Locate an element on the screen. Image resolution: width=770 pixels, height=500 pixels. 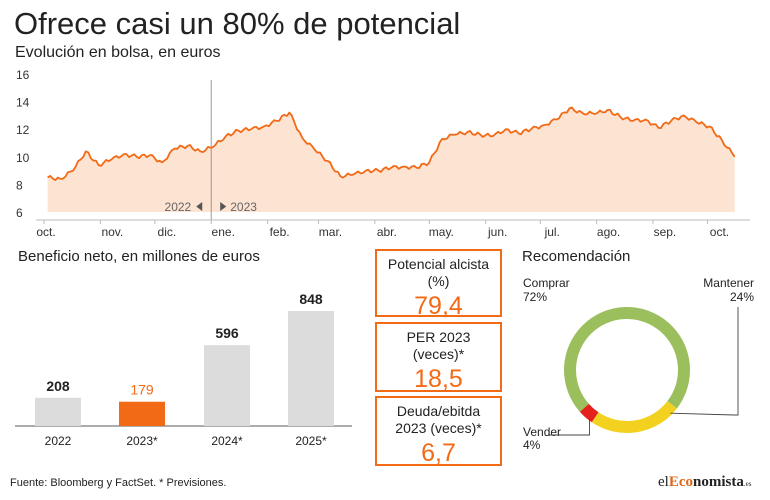
kpi-per-value: 18,5 is located at coordinates (438, 379).